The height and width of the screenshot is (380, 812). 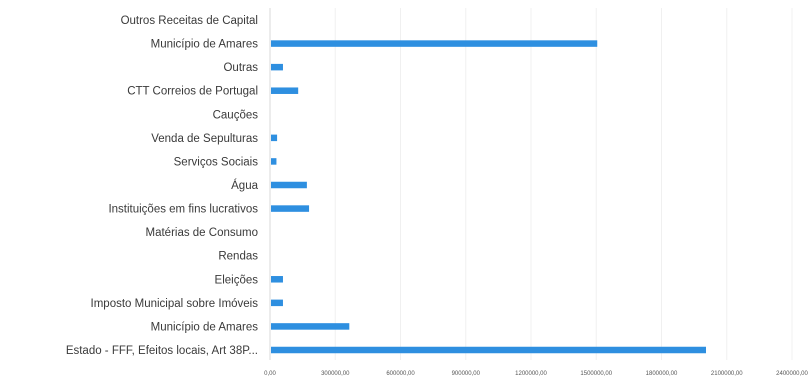 I want to click on x-tick-label: 900000,00, so click(x=466, y=374).